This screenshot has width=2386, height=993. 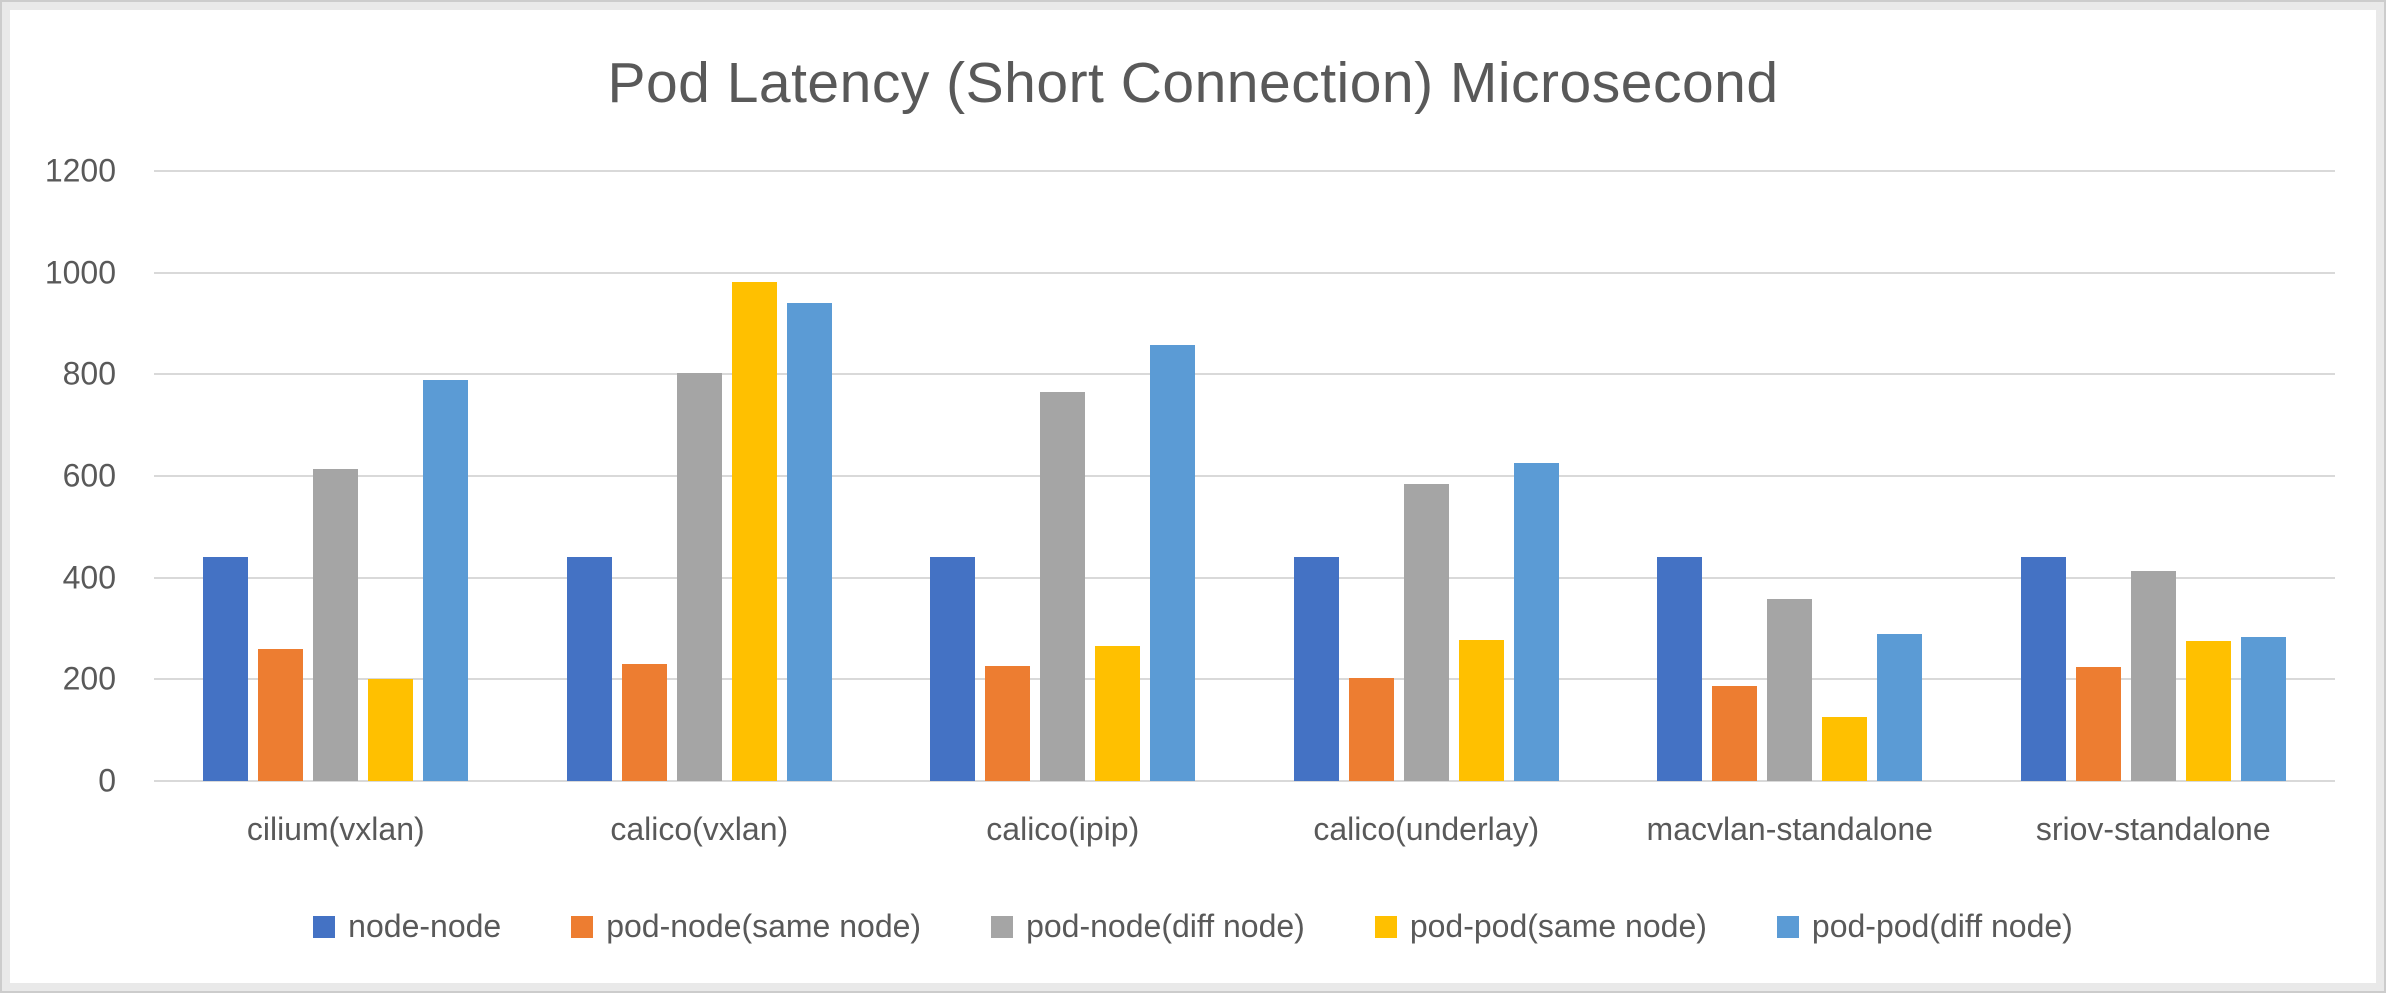 What do you see at coordinates (89, 475) in the screenshot?
I see `y-axis-tick-label: 600` at bounding box center [89, 475].